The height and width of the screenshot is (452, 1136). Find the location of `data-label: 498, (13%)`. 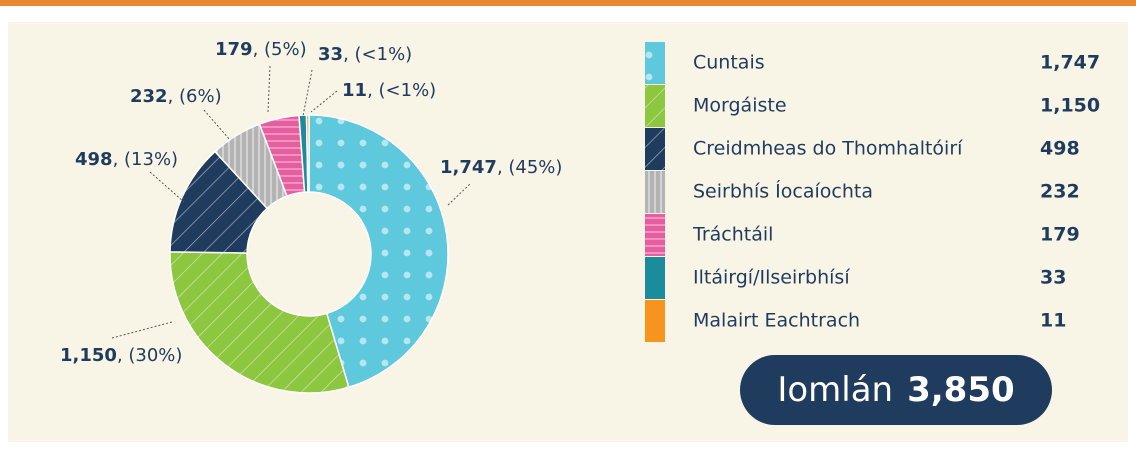

data-label: 498, (13%) is located at coordinates (126, 159).